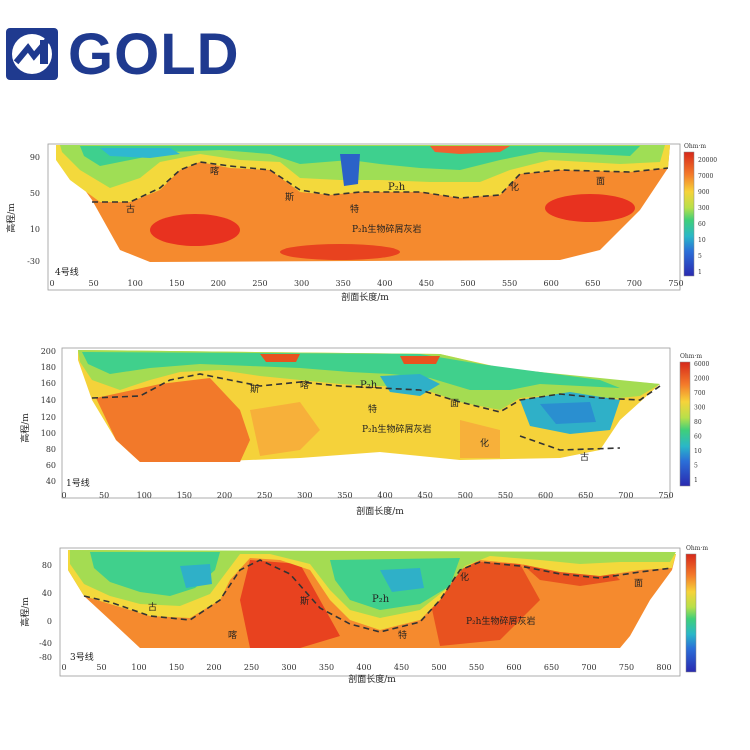 Image resolution: width=750 pixels, height=750 pixels. Describe the element at coordinates (698, 437) in the screenshot. I see `colorbar-tick-label: 60` at that location.